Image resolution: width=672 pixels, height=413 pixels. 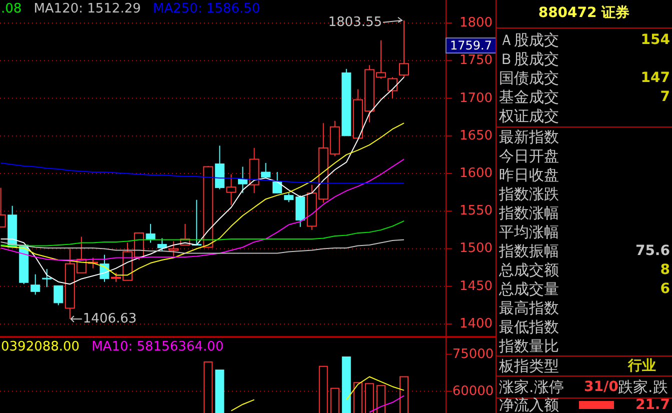 I want to click on text: 7, so click(x=665, y=97).